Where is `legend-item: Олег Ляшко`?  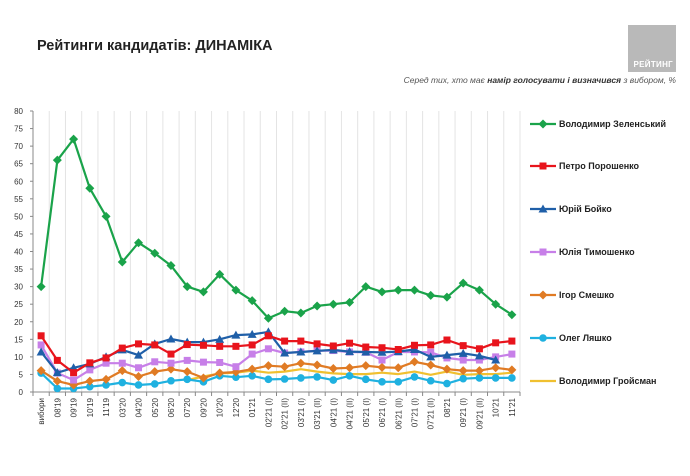 legend-item: Олег Ляшко is located at coordinates (571, 338).